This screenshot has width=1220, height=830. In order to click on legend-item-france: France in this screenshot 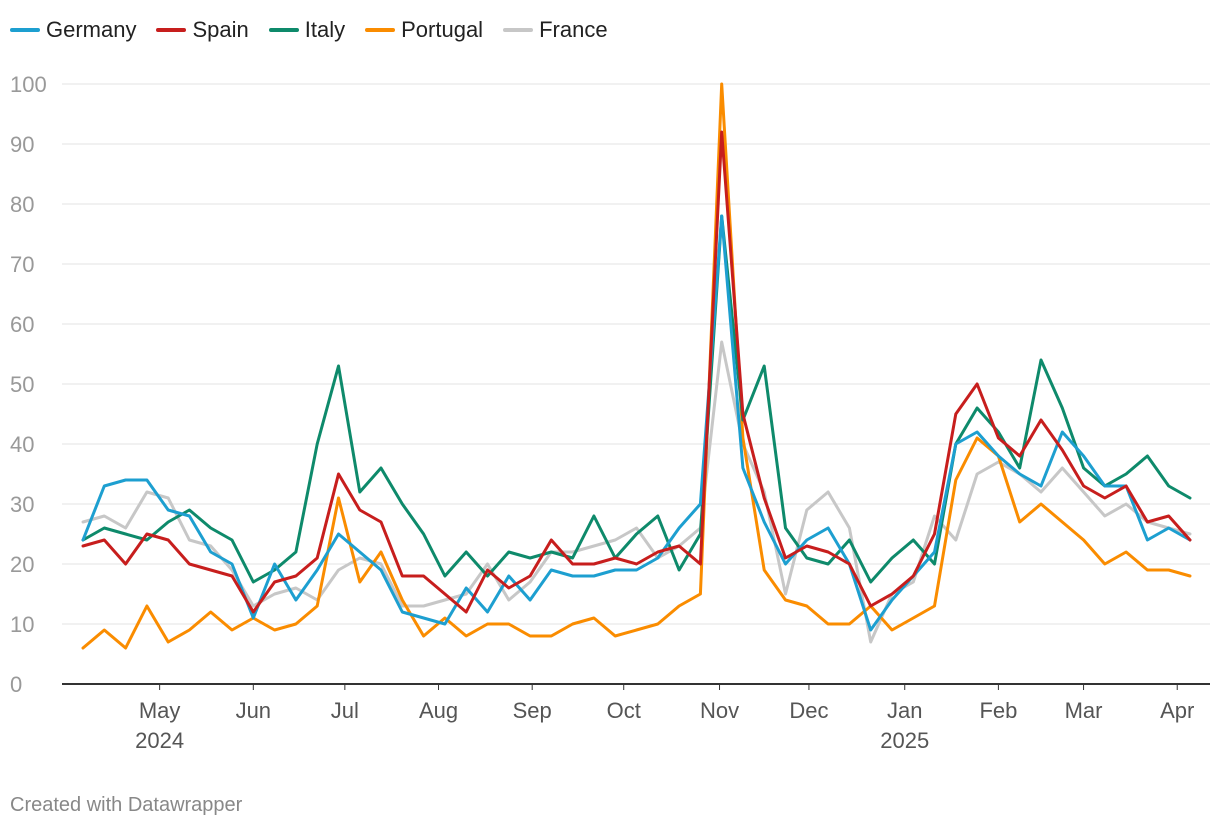, I will do `click(555, 30)`.